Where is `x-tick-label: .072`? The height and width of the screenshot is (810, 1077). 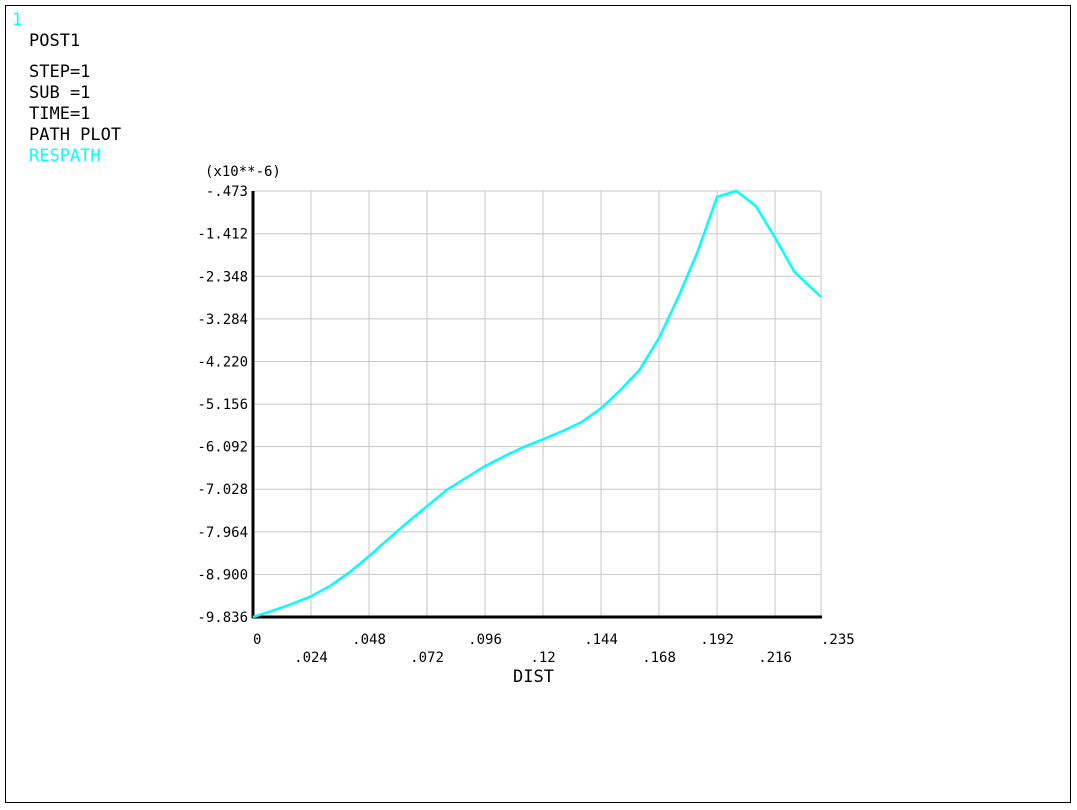 x-tick-label: .072 is located at coordinates (427, 658).